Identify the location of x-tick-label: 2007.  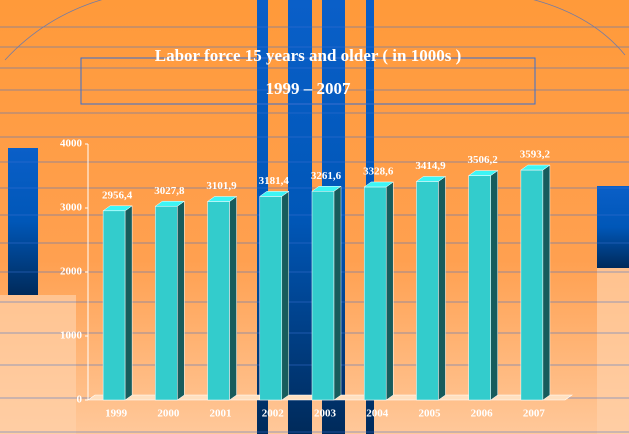
(534, 414).